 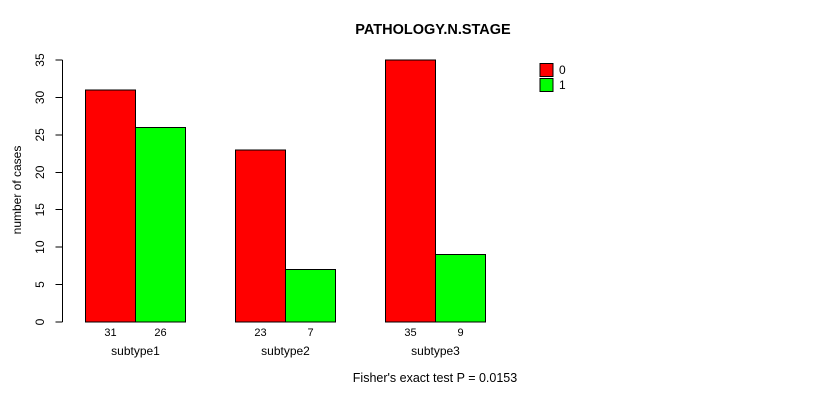 What do you see at coordinates (40, 284) in the screenshot?
I see `y-tick-label: 5` at bounding box center [40, 284].